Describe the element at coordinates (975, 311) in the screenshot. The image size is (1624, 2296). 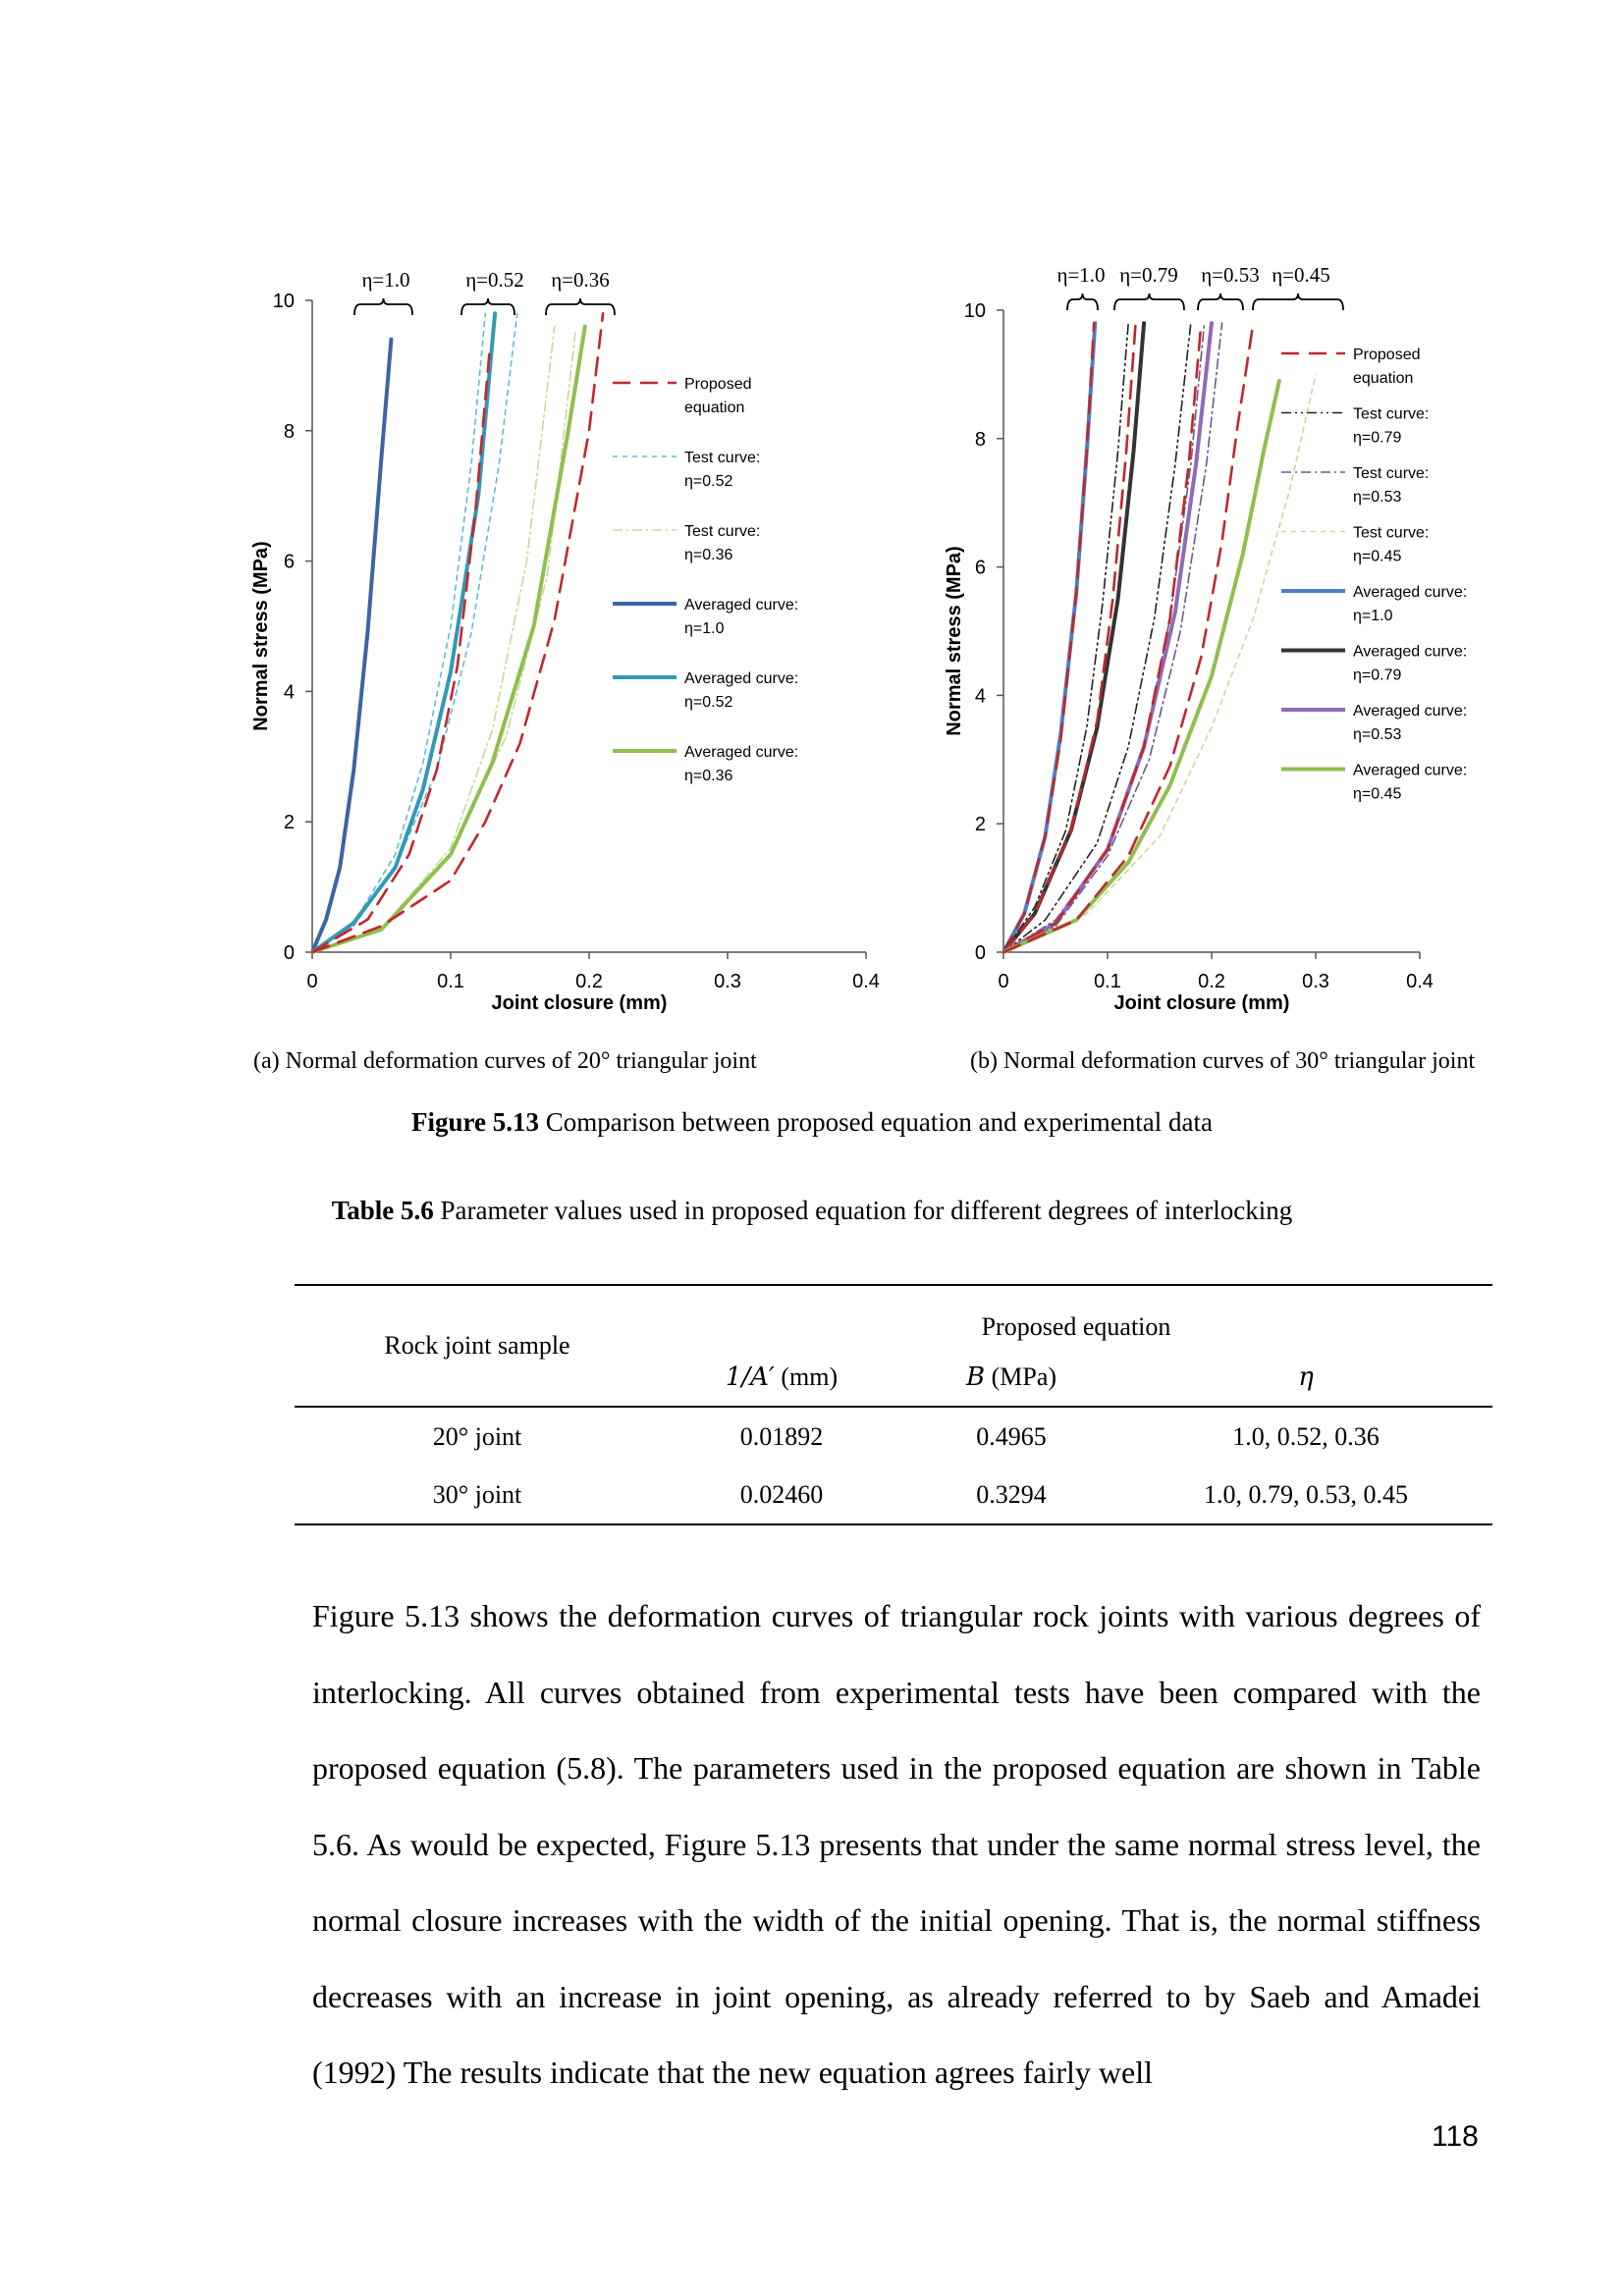
I see `y-tick-label: 10` at that location.